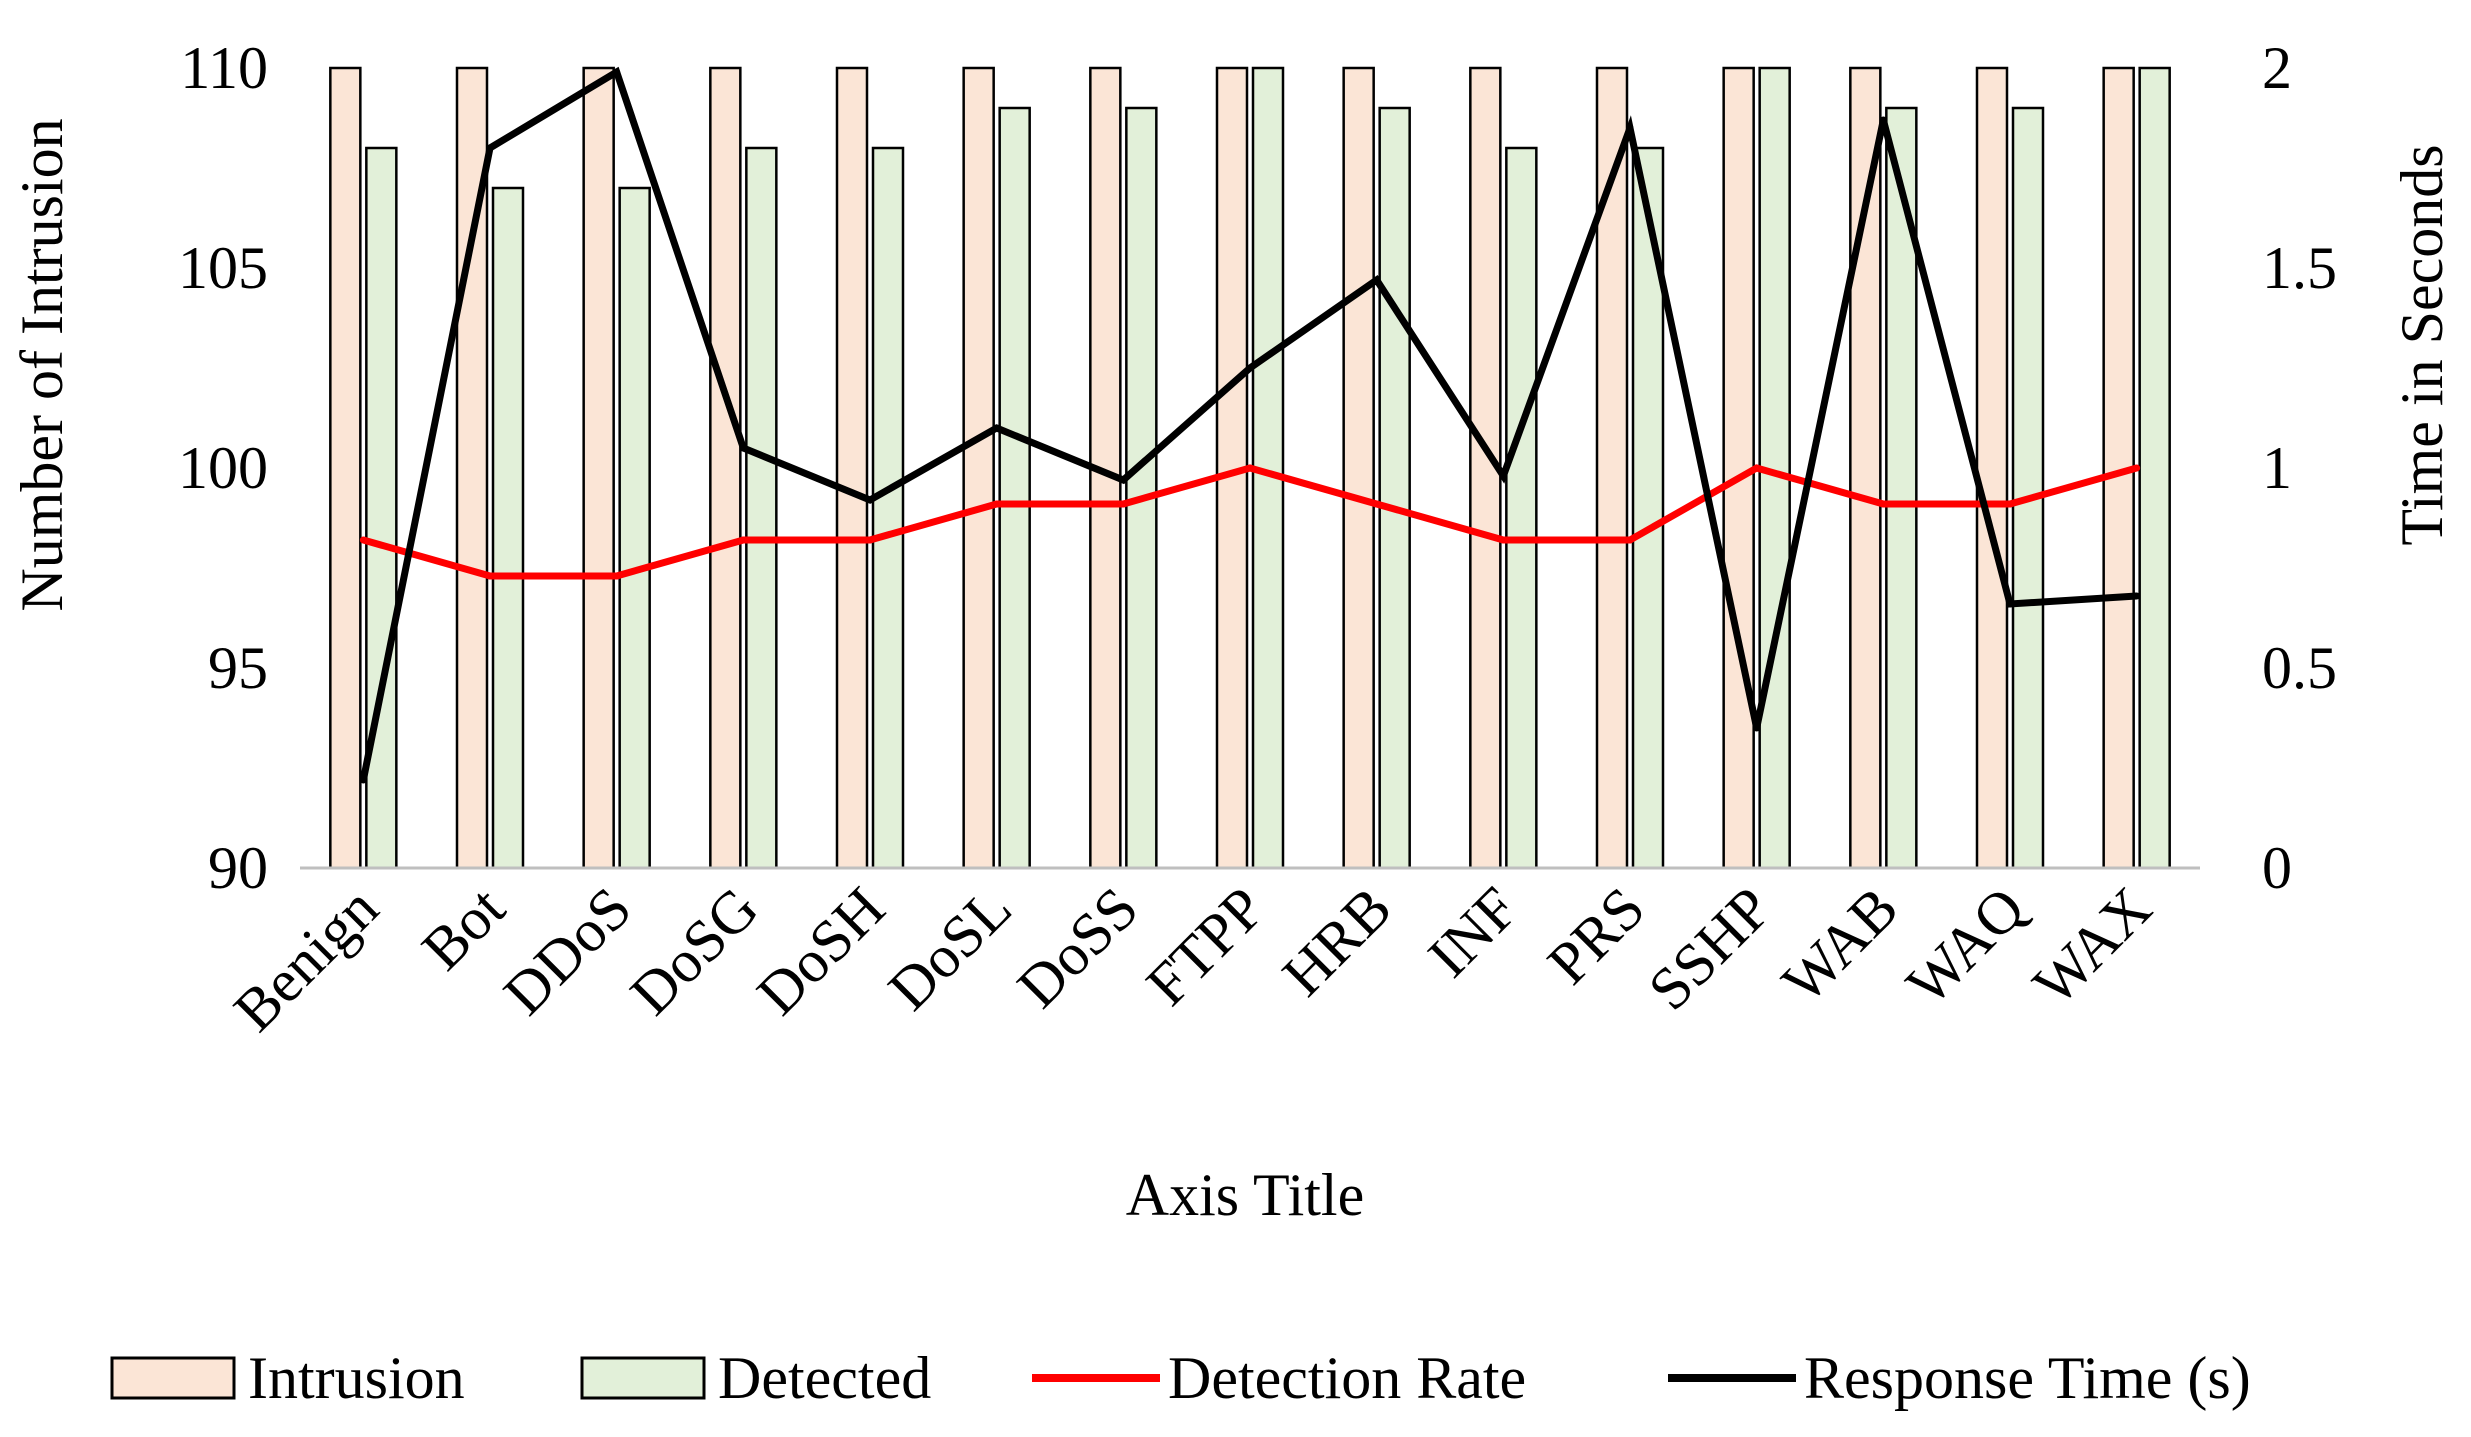 This screenshot has height=1437, width=2471. I want to click on bar-intrusion-ddos, so click(598, 468).